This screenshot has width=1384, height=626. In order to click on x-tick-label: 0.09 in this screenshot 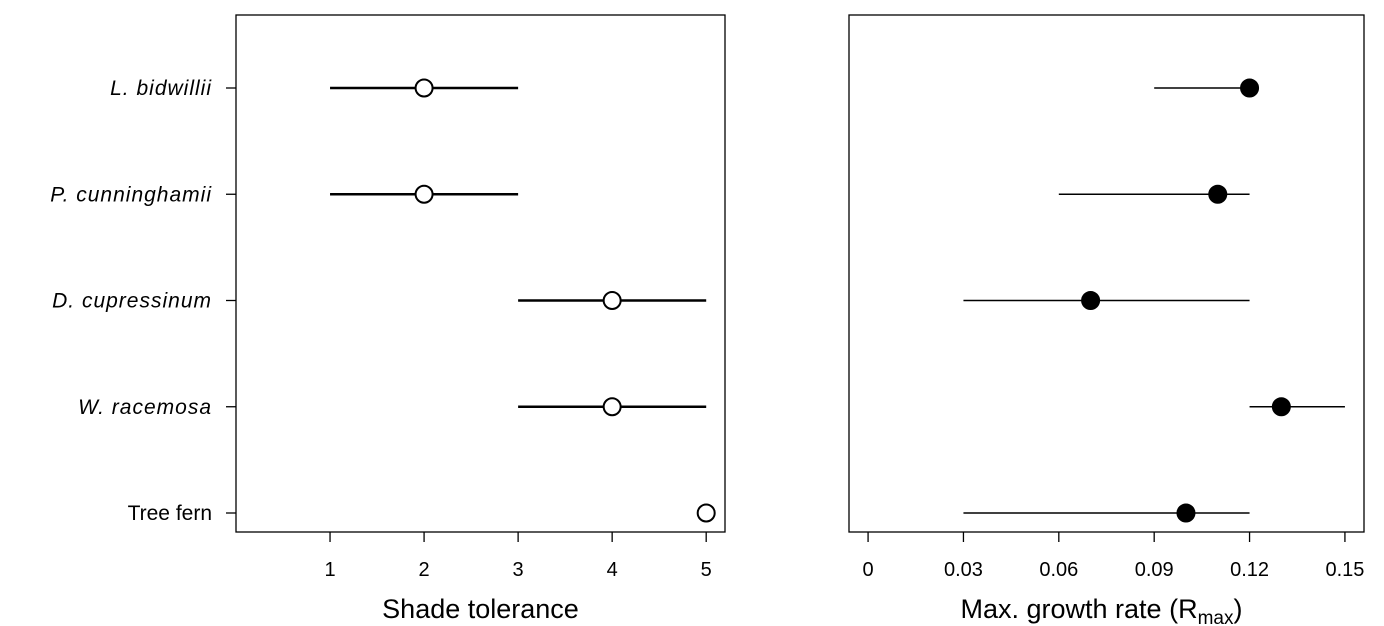, I will do `click(1154, 570)`.